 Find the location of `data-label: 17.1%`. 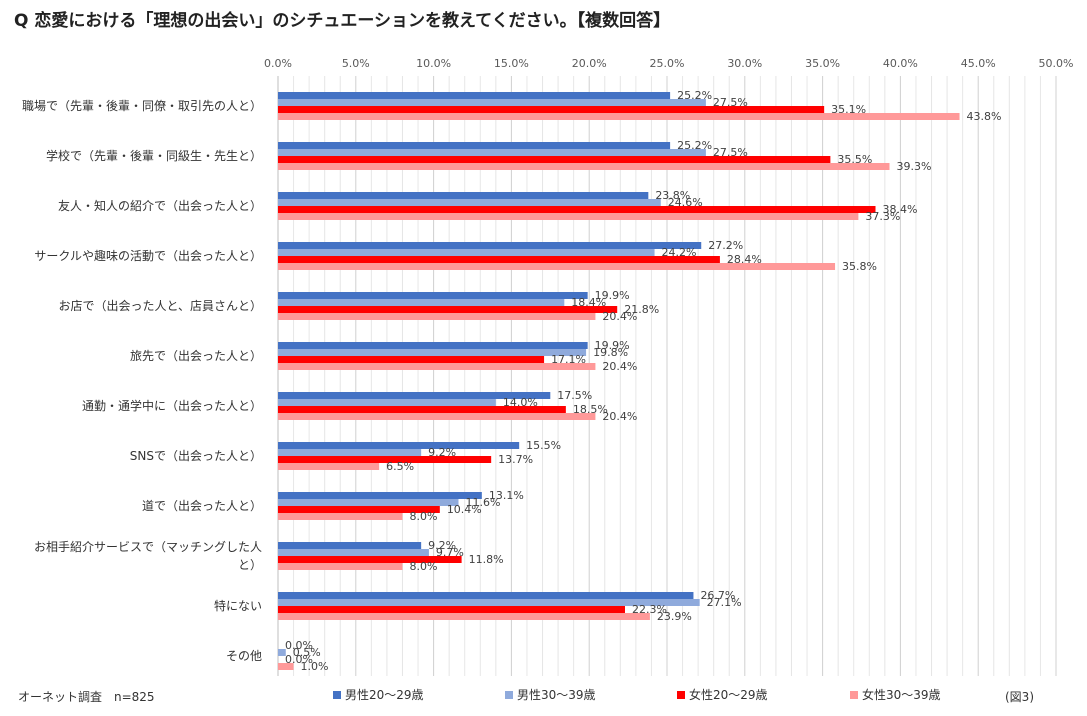

data-label: 17.1% is located at coordinates (568, 359).